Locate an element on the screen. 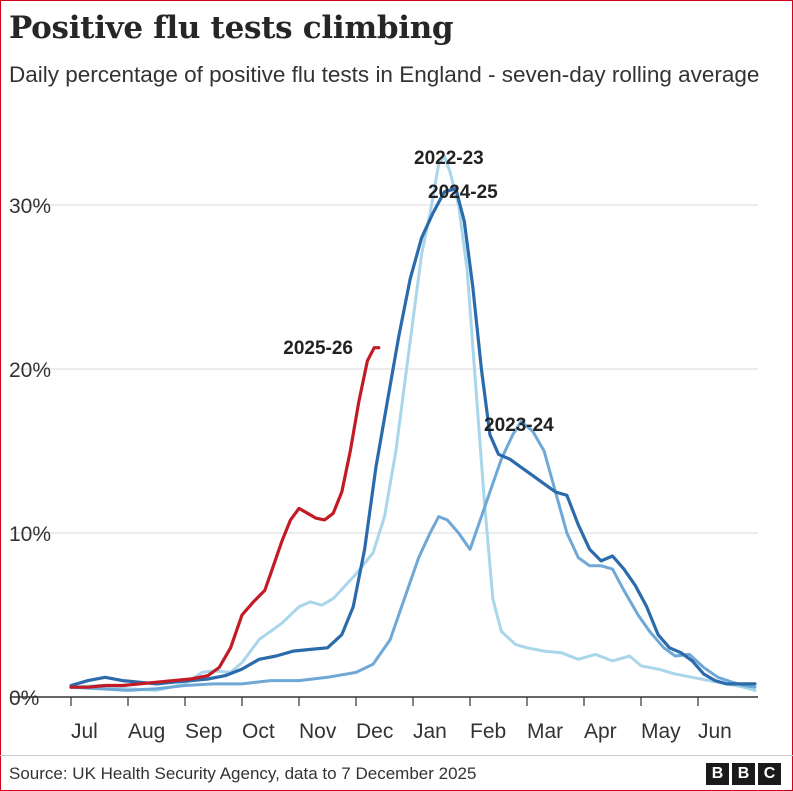  x-tick-label: Nov is located at coordinates (318, 731).